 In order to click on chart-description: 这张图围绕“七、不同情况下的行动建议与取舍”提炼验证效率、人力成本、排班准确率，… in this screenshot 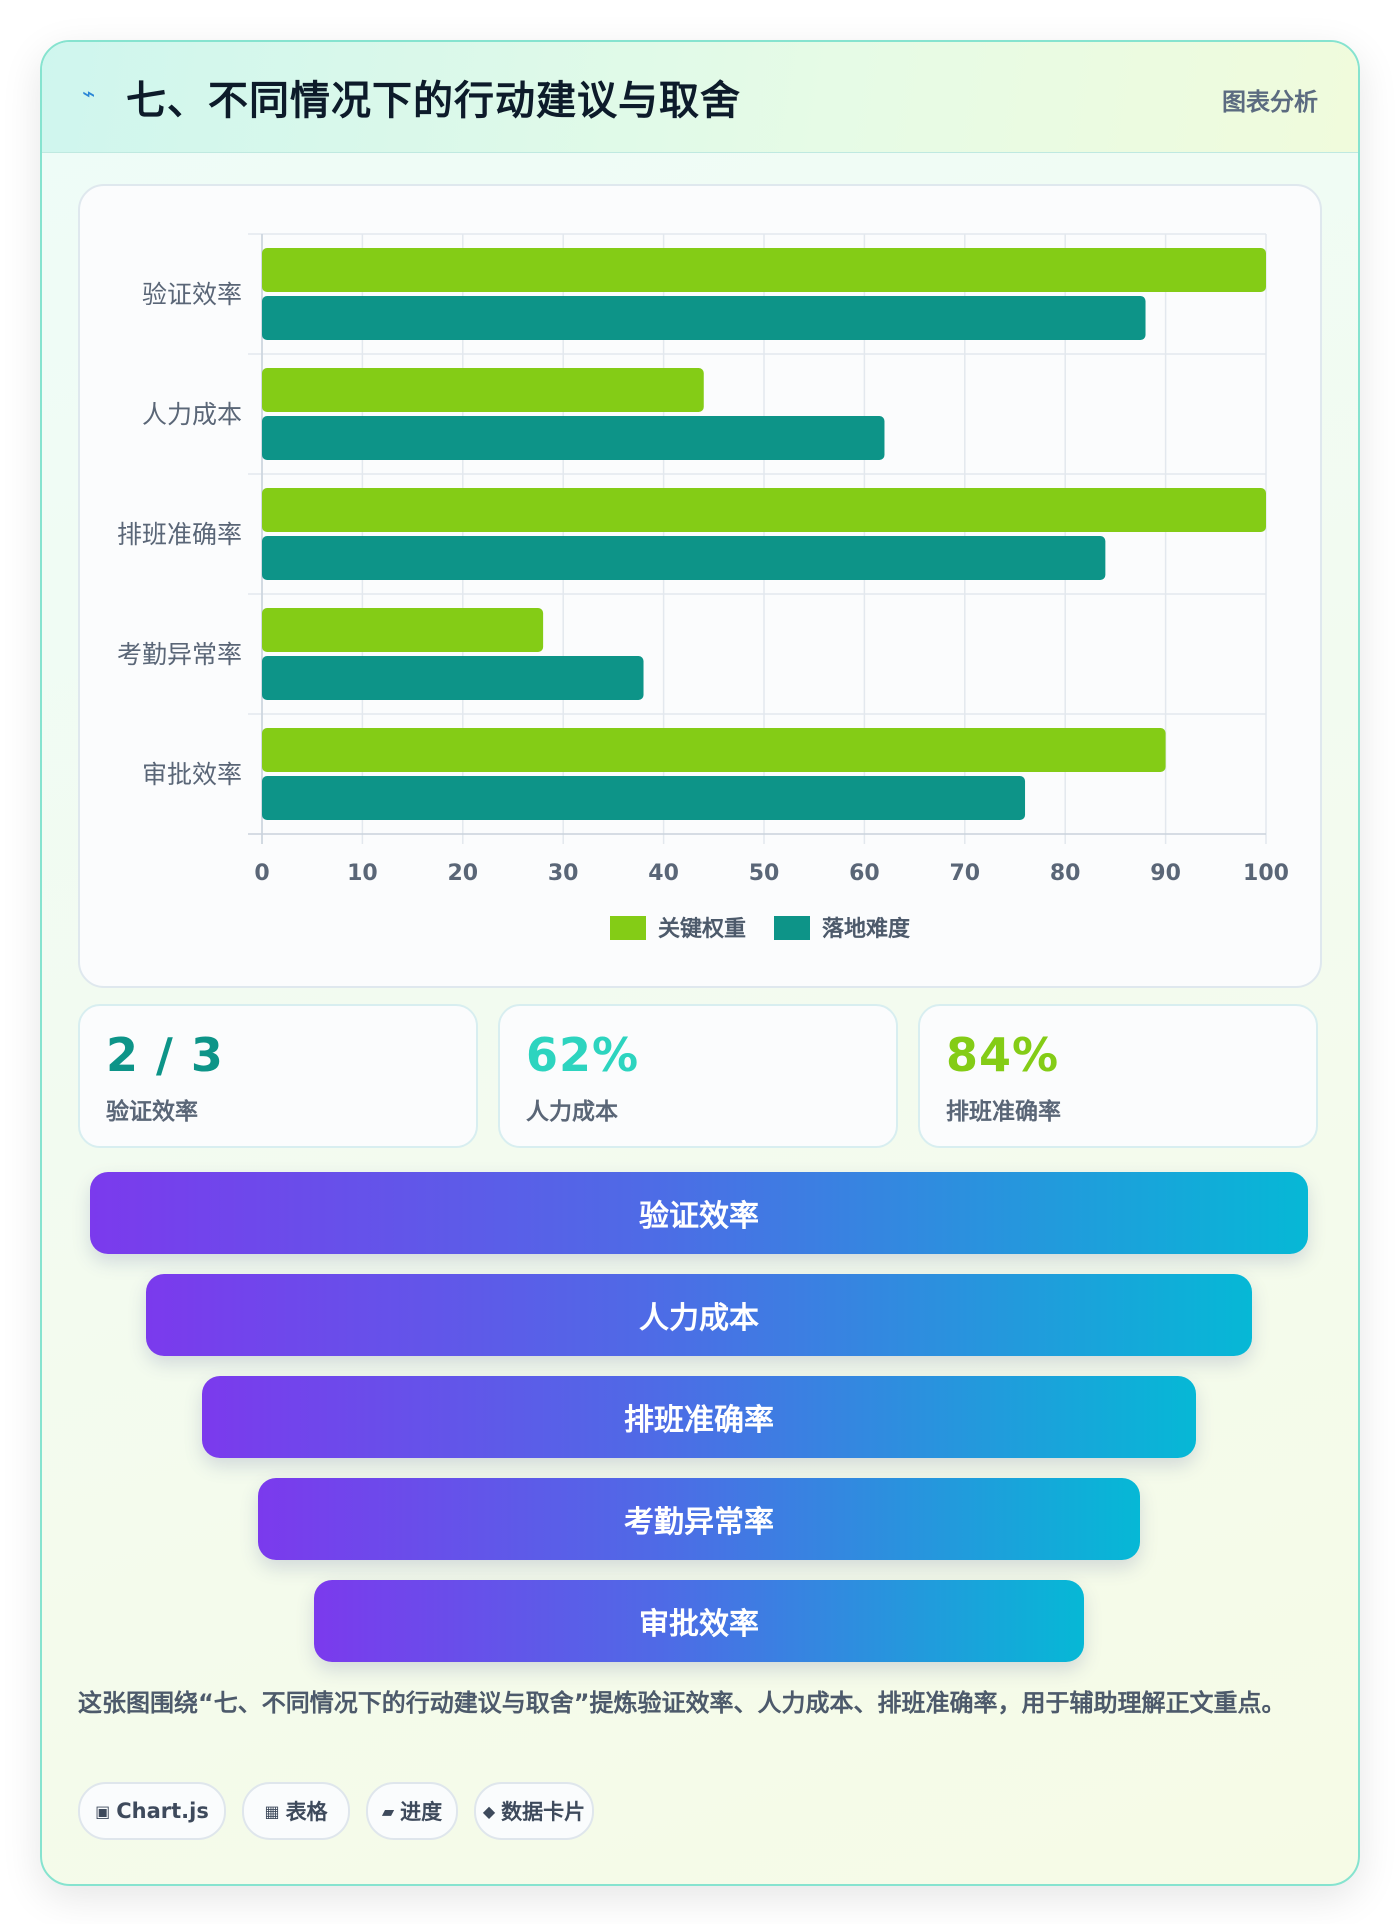, I will do `click(682, 1703)`.